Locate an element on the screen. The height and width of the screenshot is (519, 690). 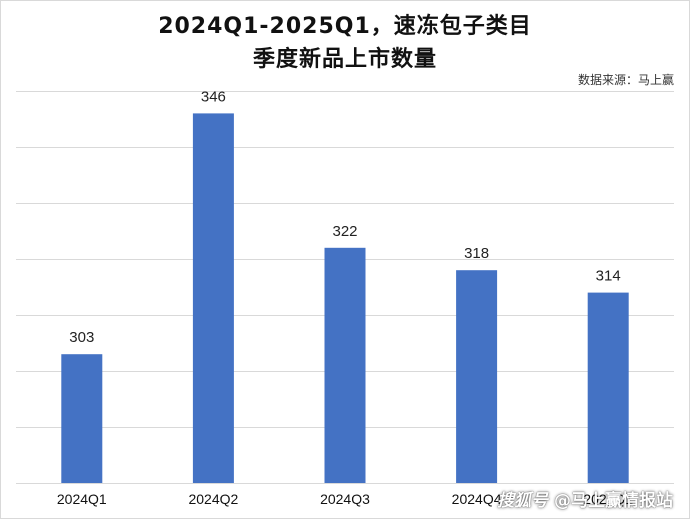
x-tick-label-2024Q4: 2024Q4 is located at coordinates (477, 499).